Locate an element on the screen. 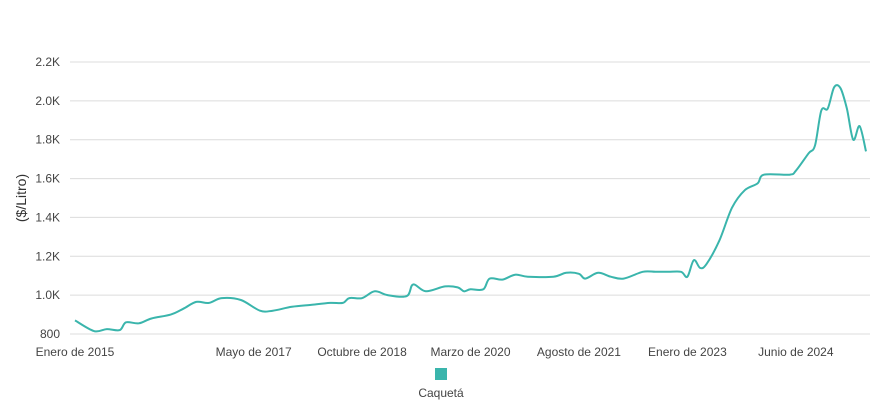 The height and width of the screenshot is (420, 881). y-tick-label: 1.4K is located at coordinates (47, 217).